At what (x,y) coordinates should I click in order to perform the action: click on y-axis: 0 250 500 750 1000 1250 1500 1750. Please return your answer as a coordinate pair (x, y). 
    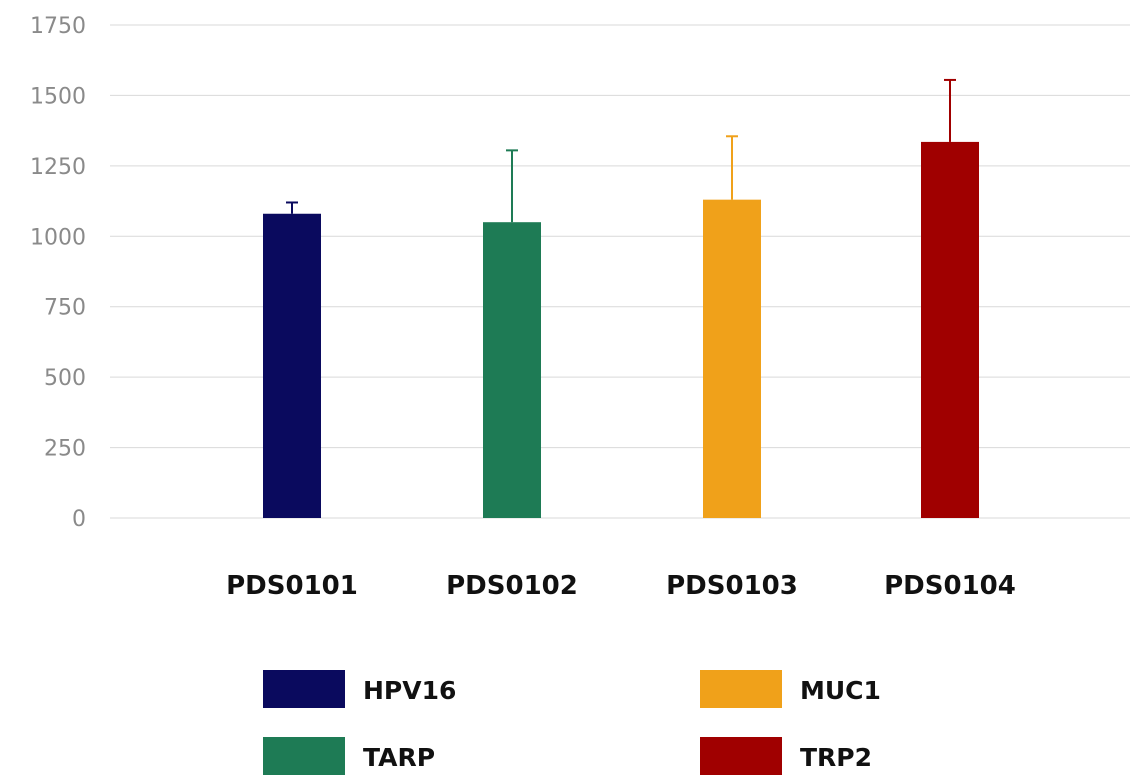
    Looking at the image, I should click on (58, 273).